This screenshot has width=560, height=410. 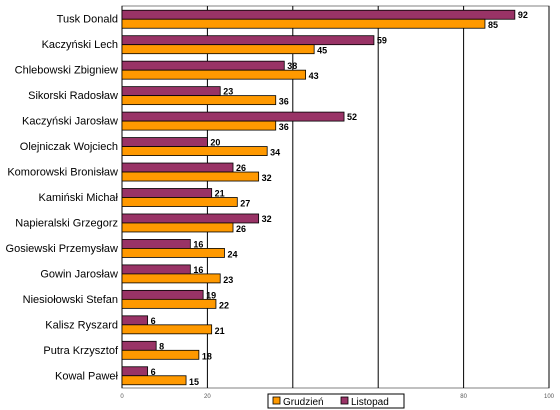 What do you see at coordinates (523, 15) in the screenshot?
I see `value-label-listopad: 92` at bounding box center [523, 15].